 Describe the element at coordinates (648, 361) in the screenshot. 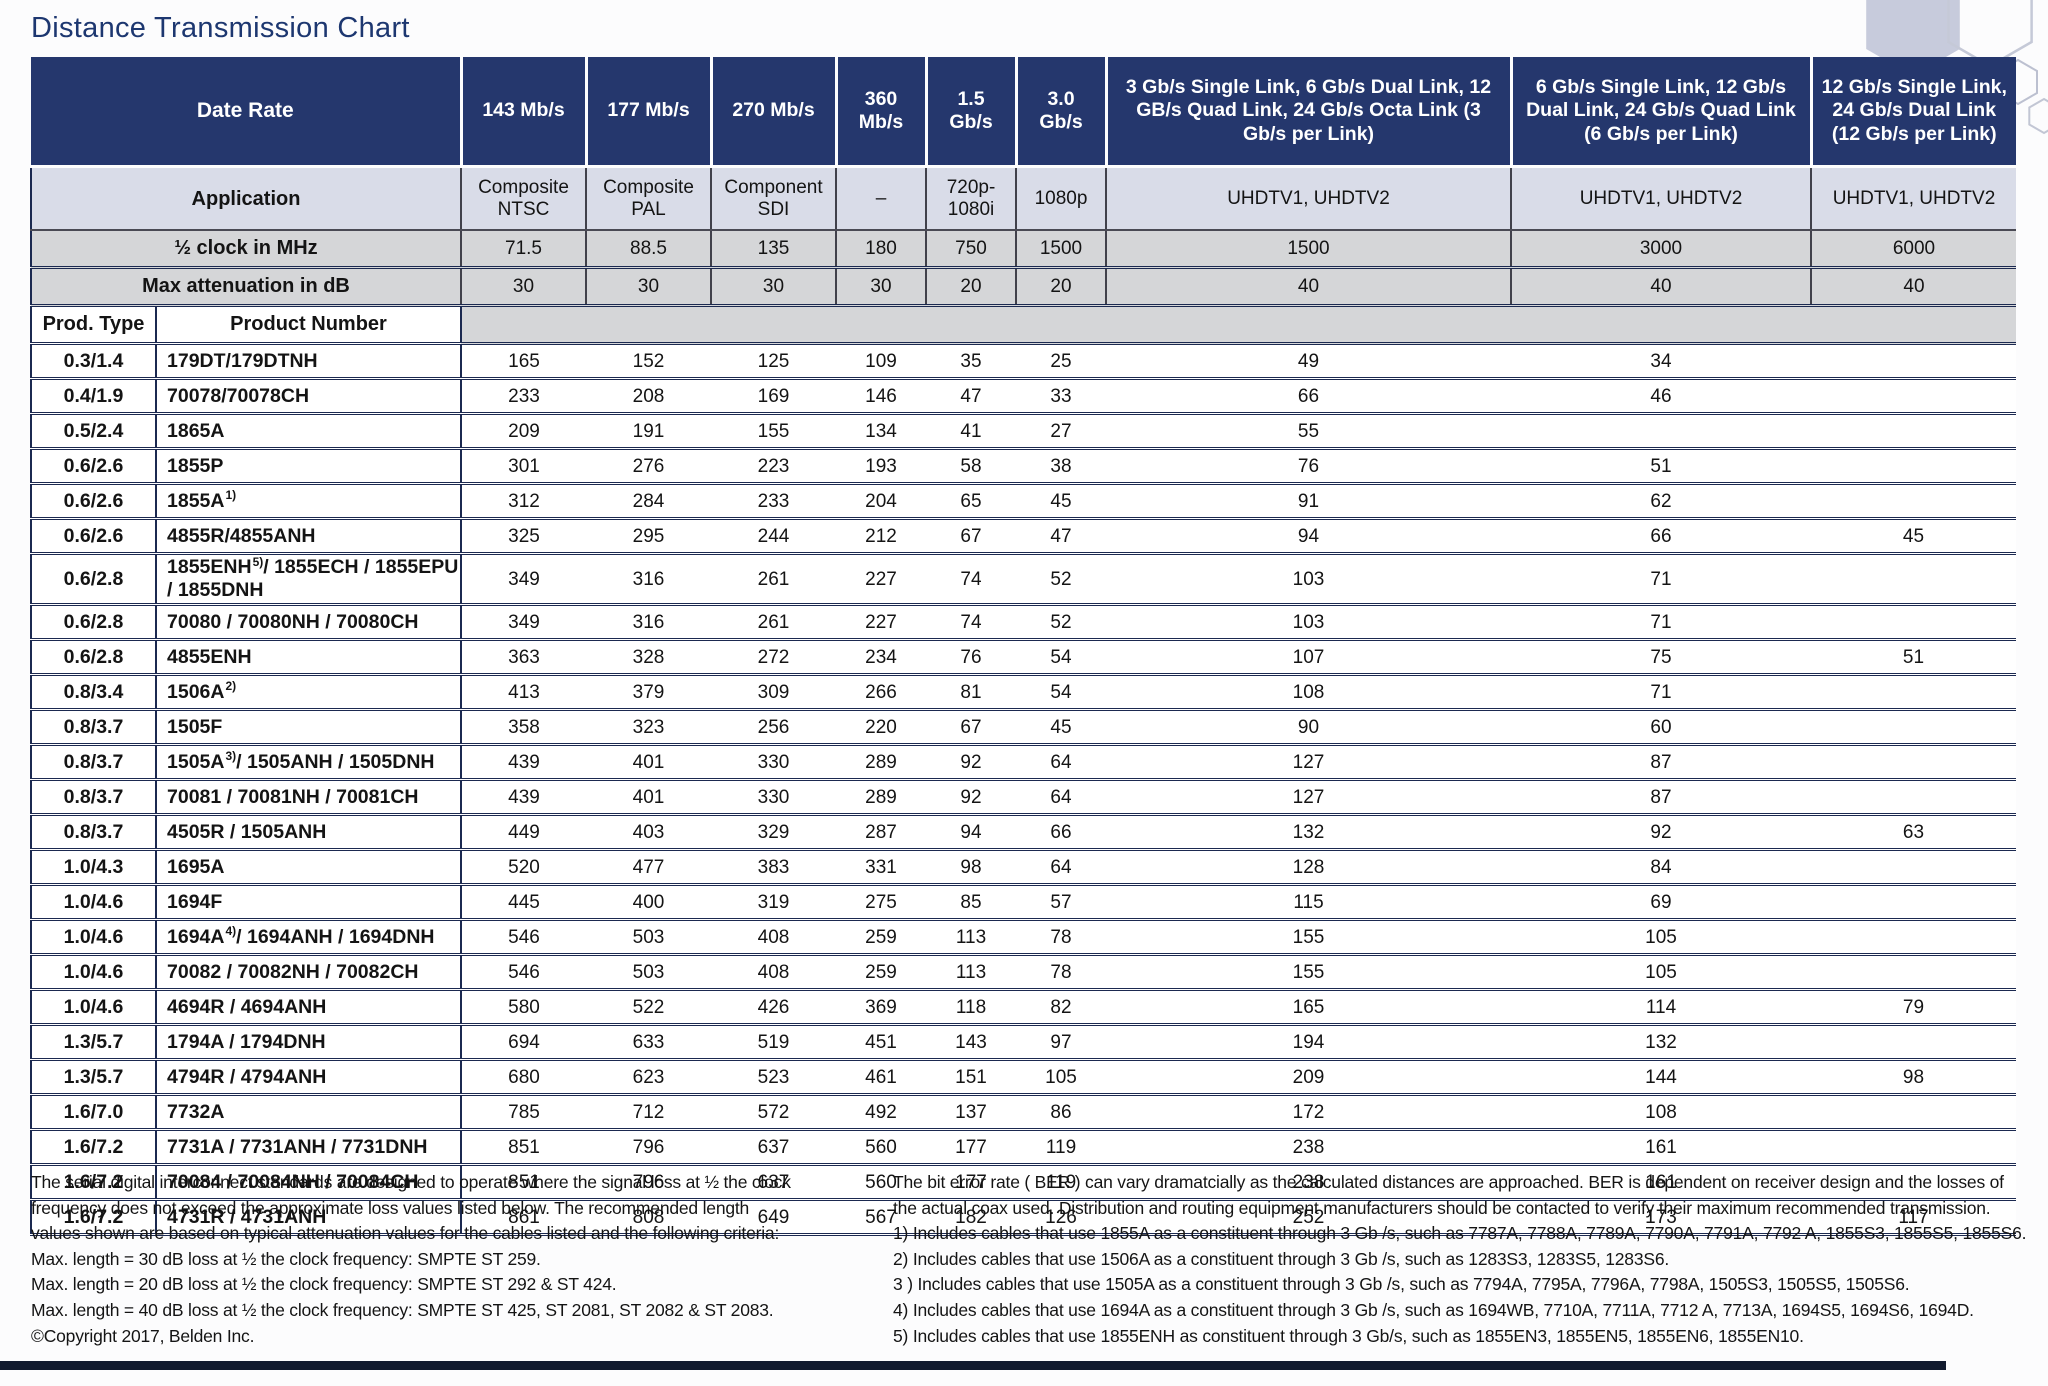

I see `value-cell: 152` at that location.